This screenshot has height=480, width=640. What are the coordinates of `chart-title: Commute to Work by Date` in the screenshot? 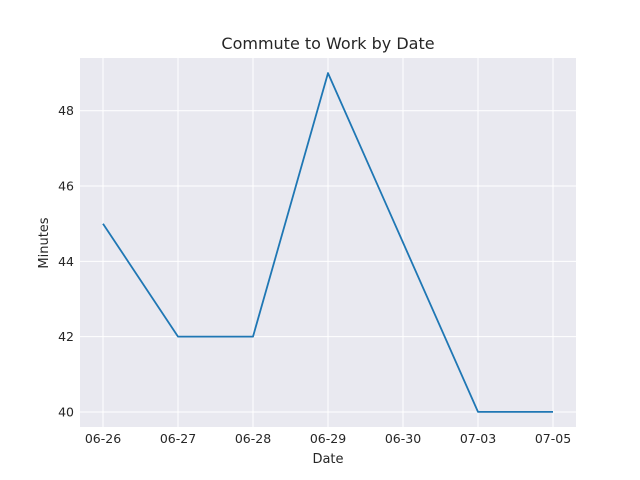 It's located at (327, 43).